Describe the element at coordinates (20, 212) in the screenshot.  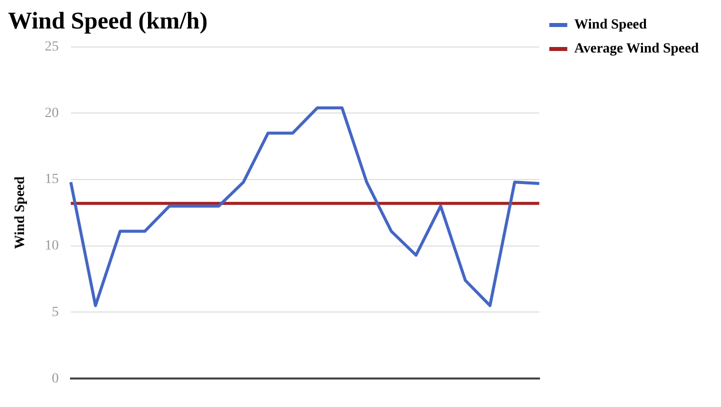
I see `y-axis-title: Wind Speed` at that location.